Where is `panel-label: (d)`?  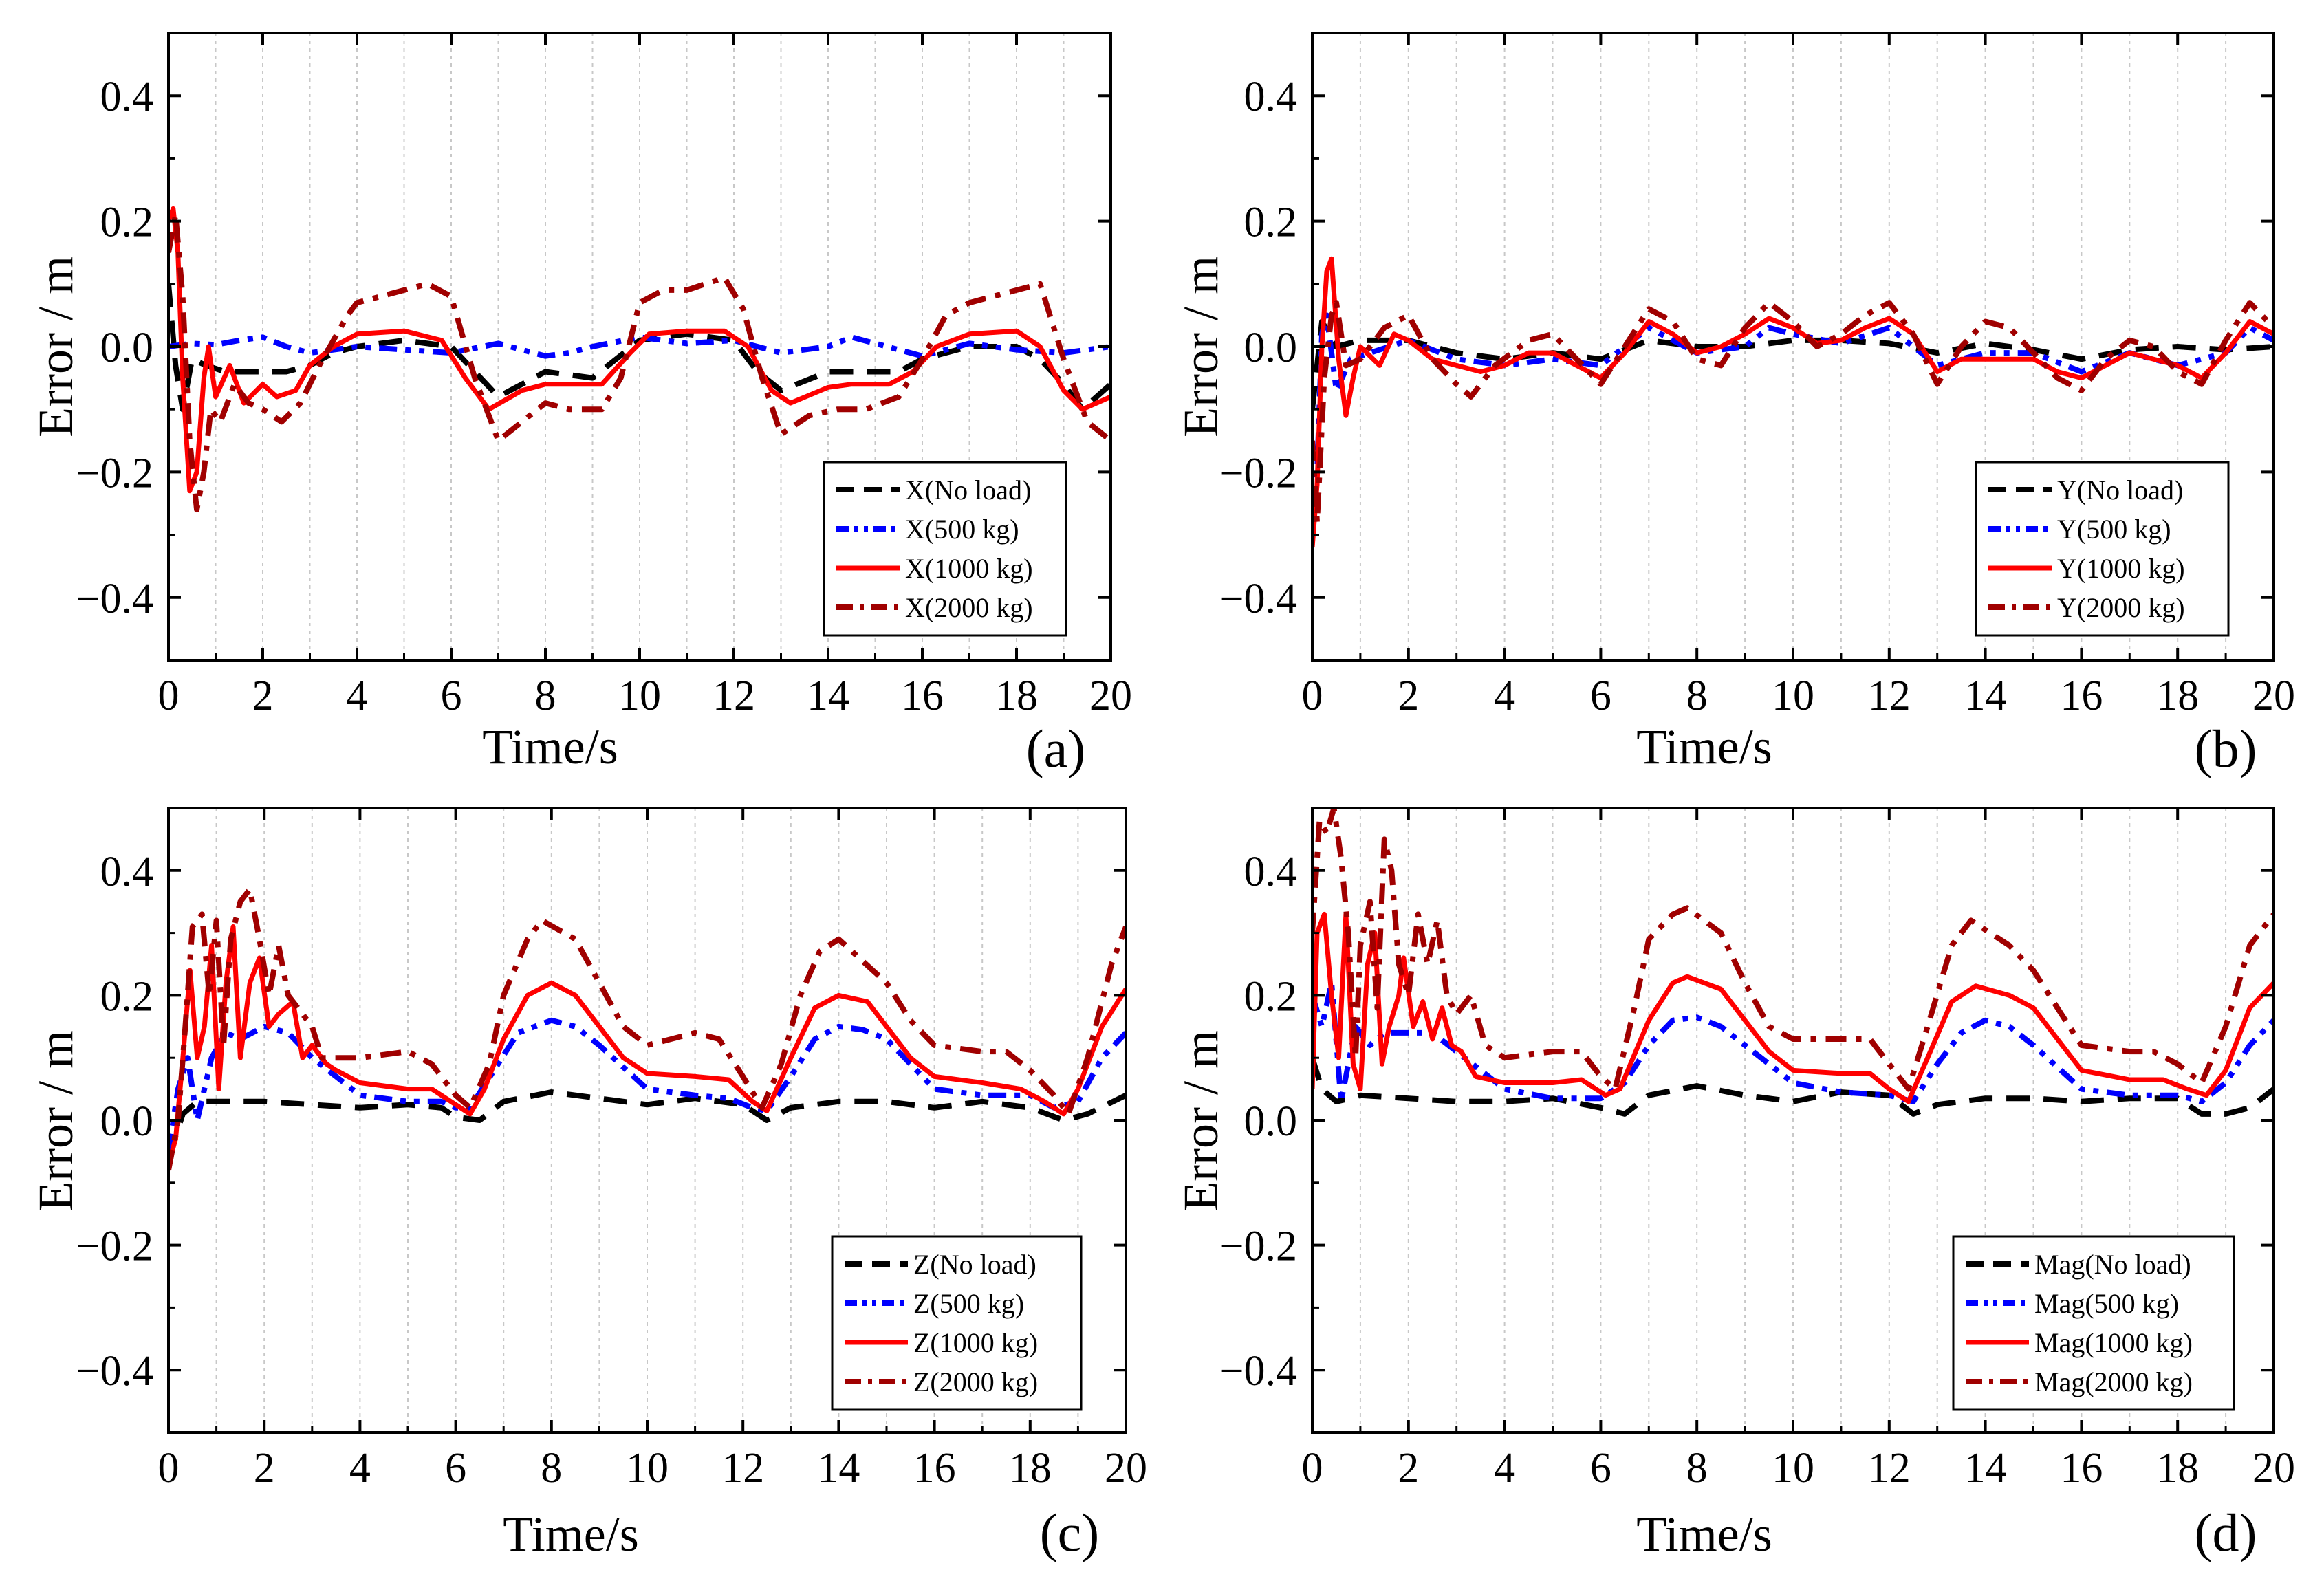 panel-label: (d) is located at coordinates (2226, 1532).